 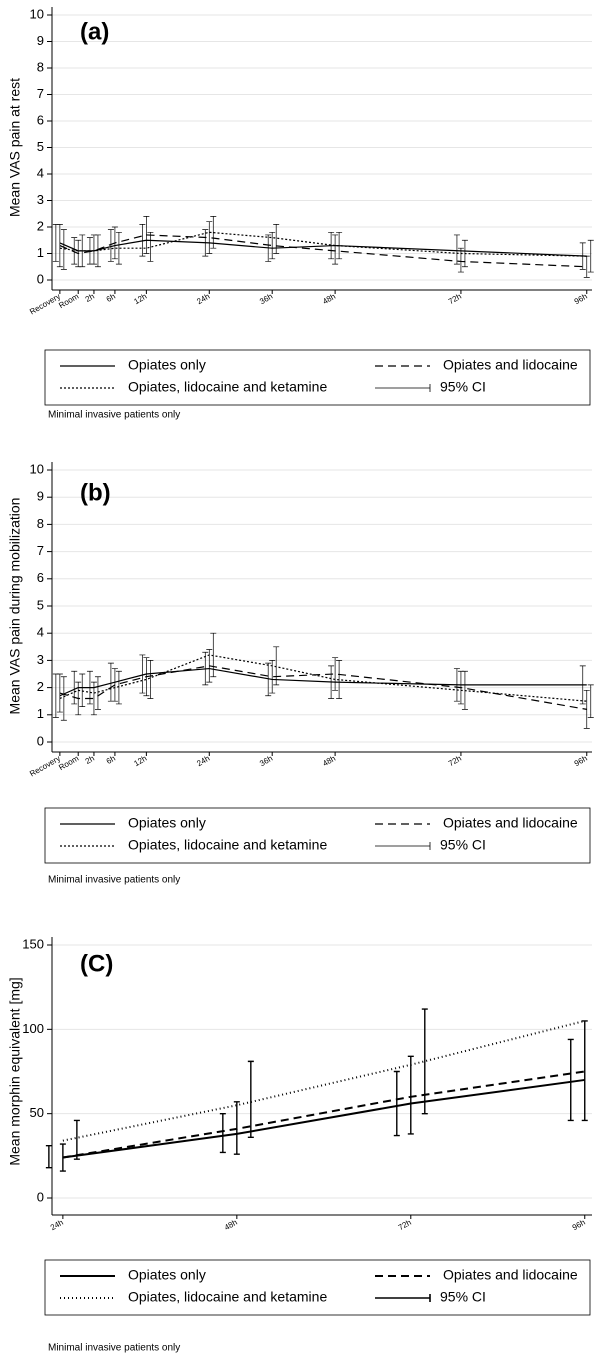 What do you see at coordinates (167, 823) in the screenshot?
I see `legend-label: Opiates only` at bounding box center [167, 823].